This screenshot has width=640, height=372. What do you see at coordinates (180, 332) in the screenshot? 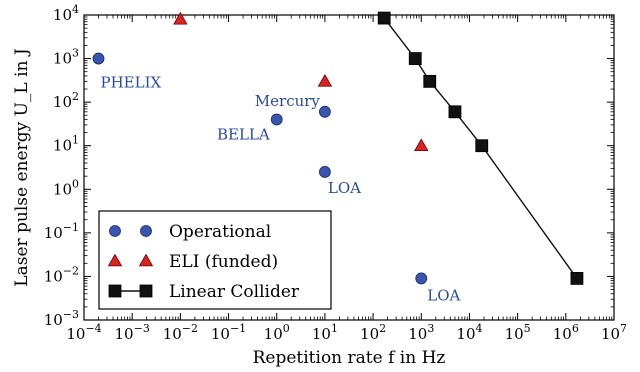
I see `x-tick-label: 10⁻²` at bounding box center [180, 332].